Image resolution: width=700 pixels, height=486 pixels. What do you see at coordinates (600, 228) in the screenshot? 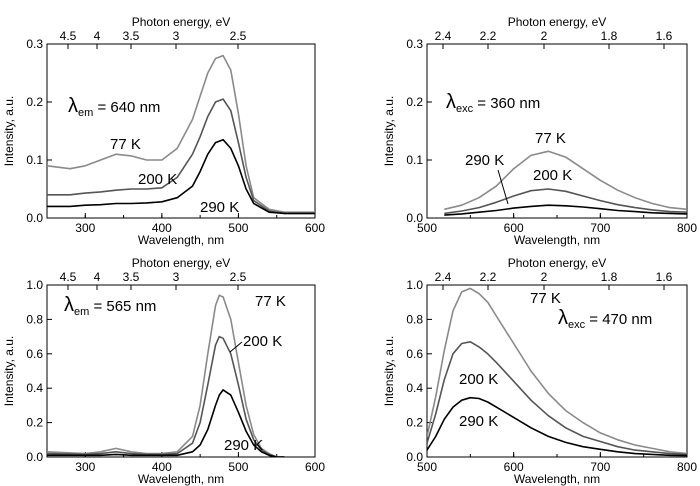
I see `x-tick-label: 700` at bounding box center [600, 228].